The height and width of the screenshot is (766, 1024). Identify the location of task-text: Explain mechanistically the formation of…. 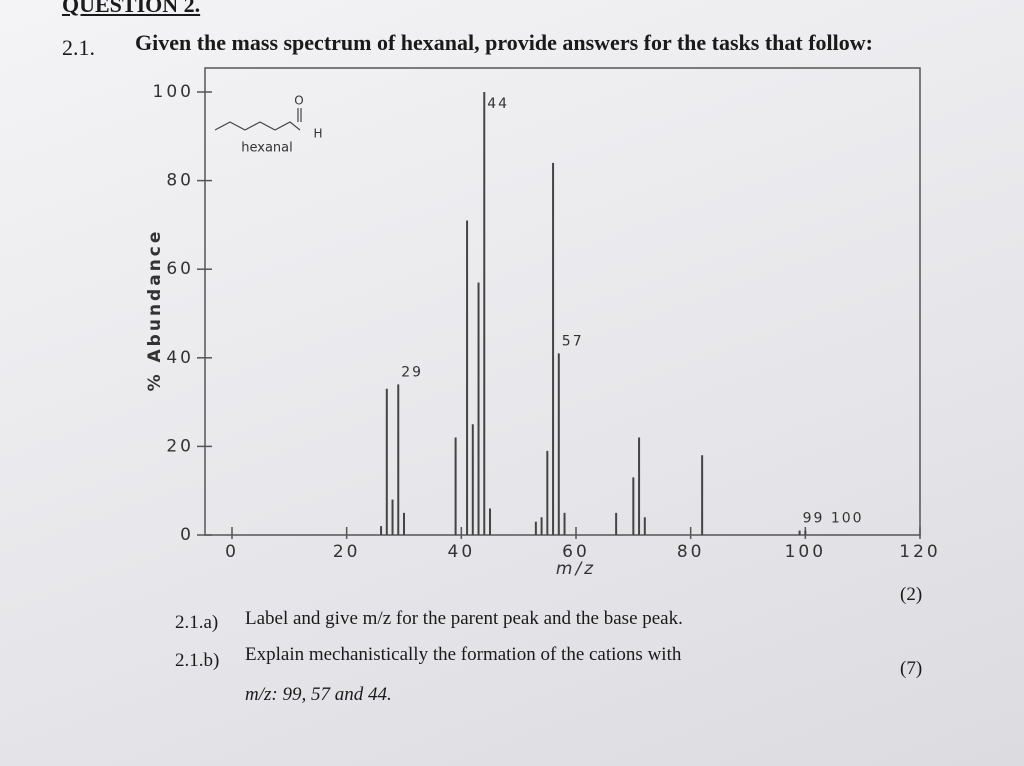
(463, 654).